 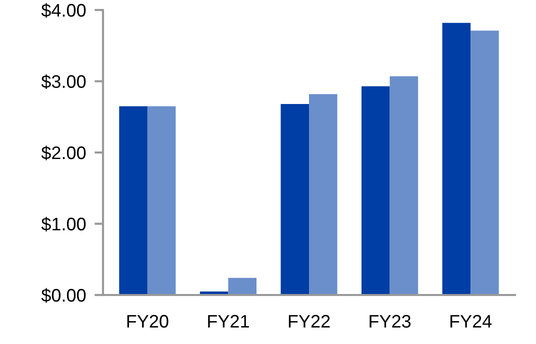 I want to click on y-tick-label: $2.00, so click(x=63, y=153).